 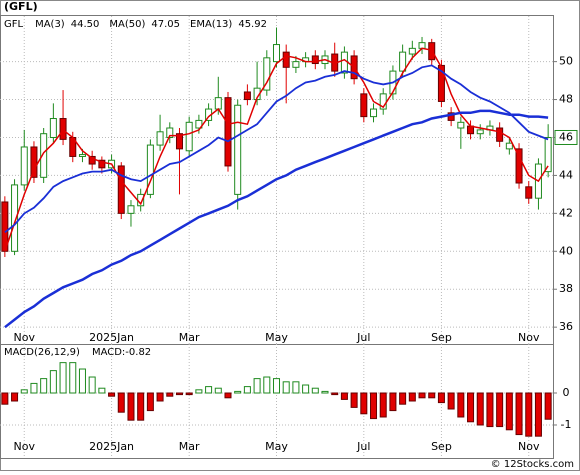 What do you see at coordinates (14, 24) in the screenshot?
I see `legend-symbol: GFL` at bounding box center [14, 24].